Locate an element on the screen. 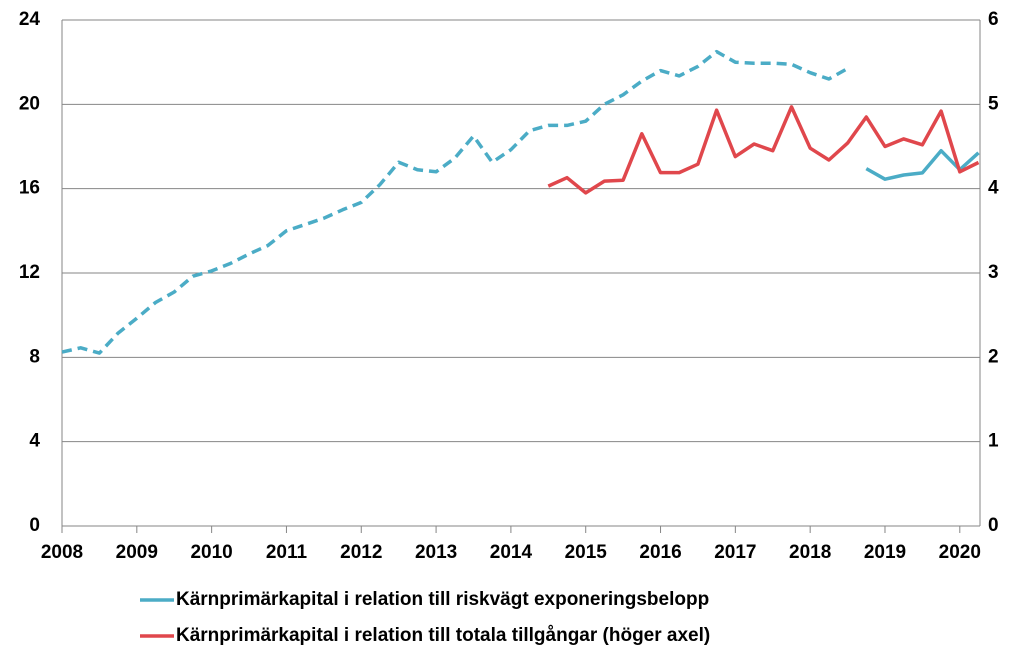  y-tick-label: 16 is located at coordinates (29, 188).